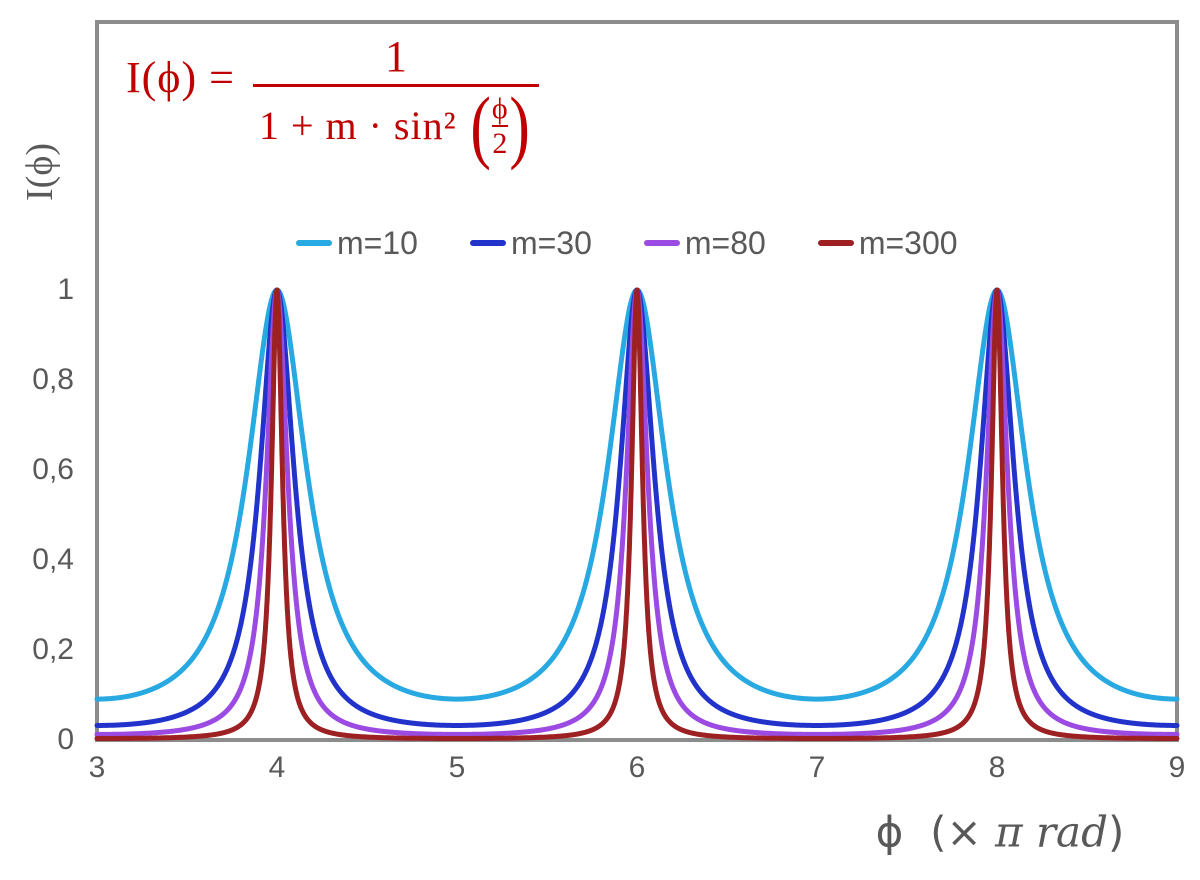  What do you see at coordinates (835, 243) in the screenshot?
I see `legend-swatch-m300` at bounding box center [835, 243].